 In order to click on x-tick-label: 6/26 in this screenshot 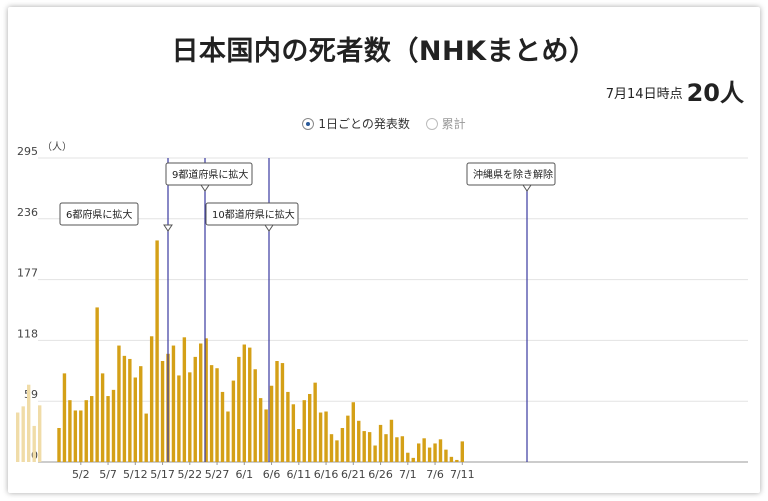, I will do `click(380, 474)`.